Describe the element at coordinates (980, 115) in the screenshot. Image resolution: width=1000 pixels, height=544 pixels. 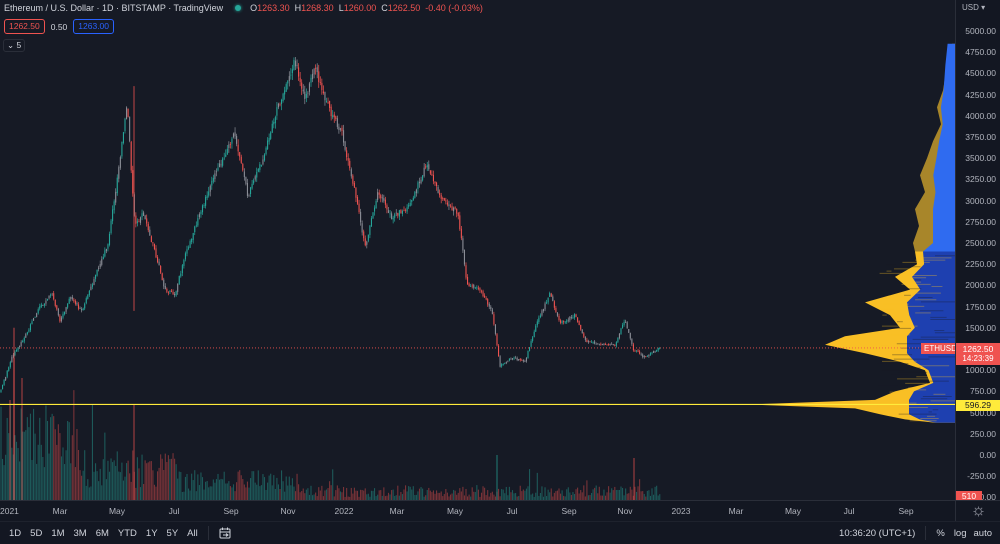
I see `price-label: 4000.00` at that location.